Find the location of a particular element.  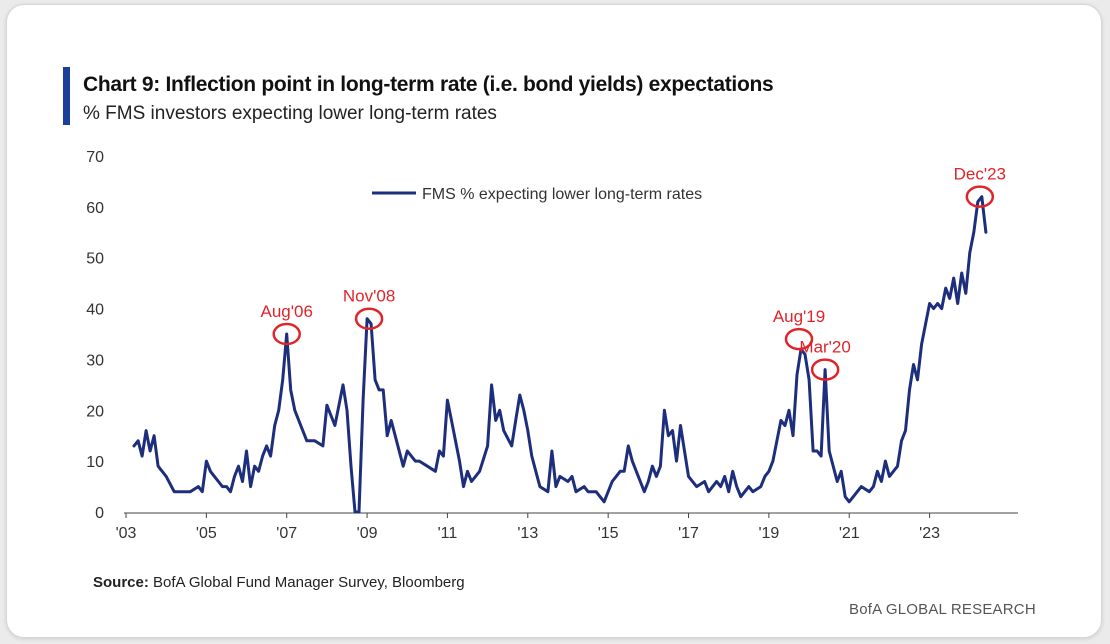

x-tick-label: '05 is located at coordinates (206, 533).